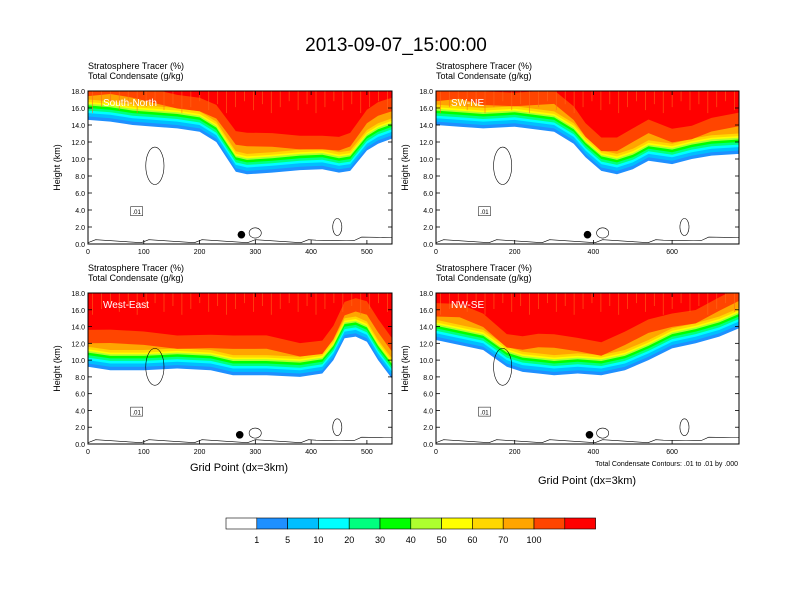  What do you see at coordinates (349, 540) in the screenshot?
I see `colorbar-label: 20` at bounding box center [349, 540].